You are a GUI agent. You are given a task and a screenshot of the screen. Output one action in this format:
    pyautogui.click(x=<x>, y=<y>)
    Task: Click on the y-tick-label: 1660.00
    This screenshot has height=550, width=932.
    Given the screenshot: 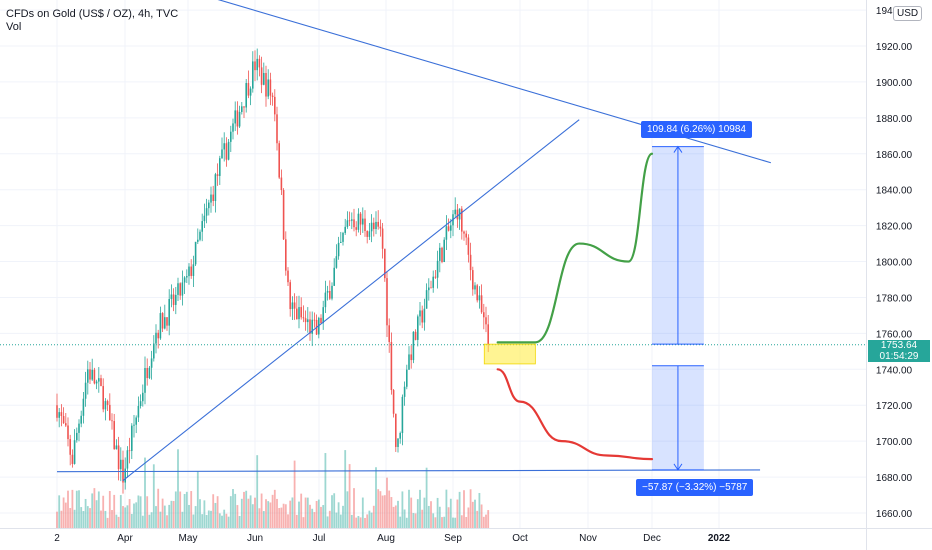 What is the action you would take?
    pyautogui.click(x=894, y=514)
    